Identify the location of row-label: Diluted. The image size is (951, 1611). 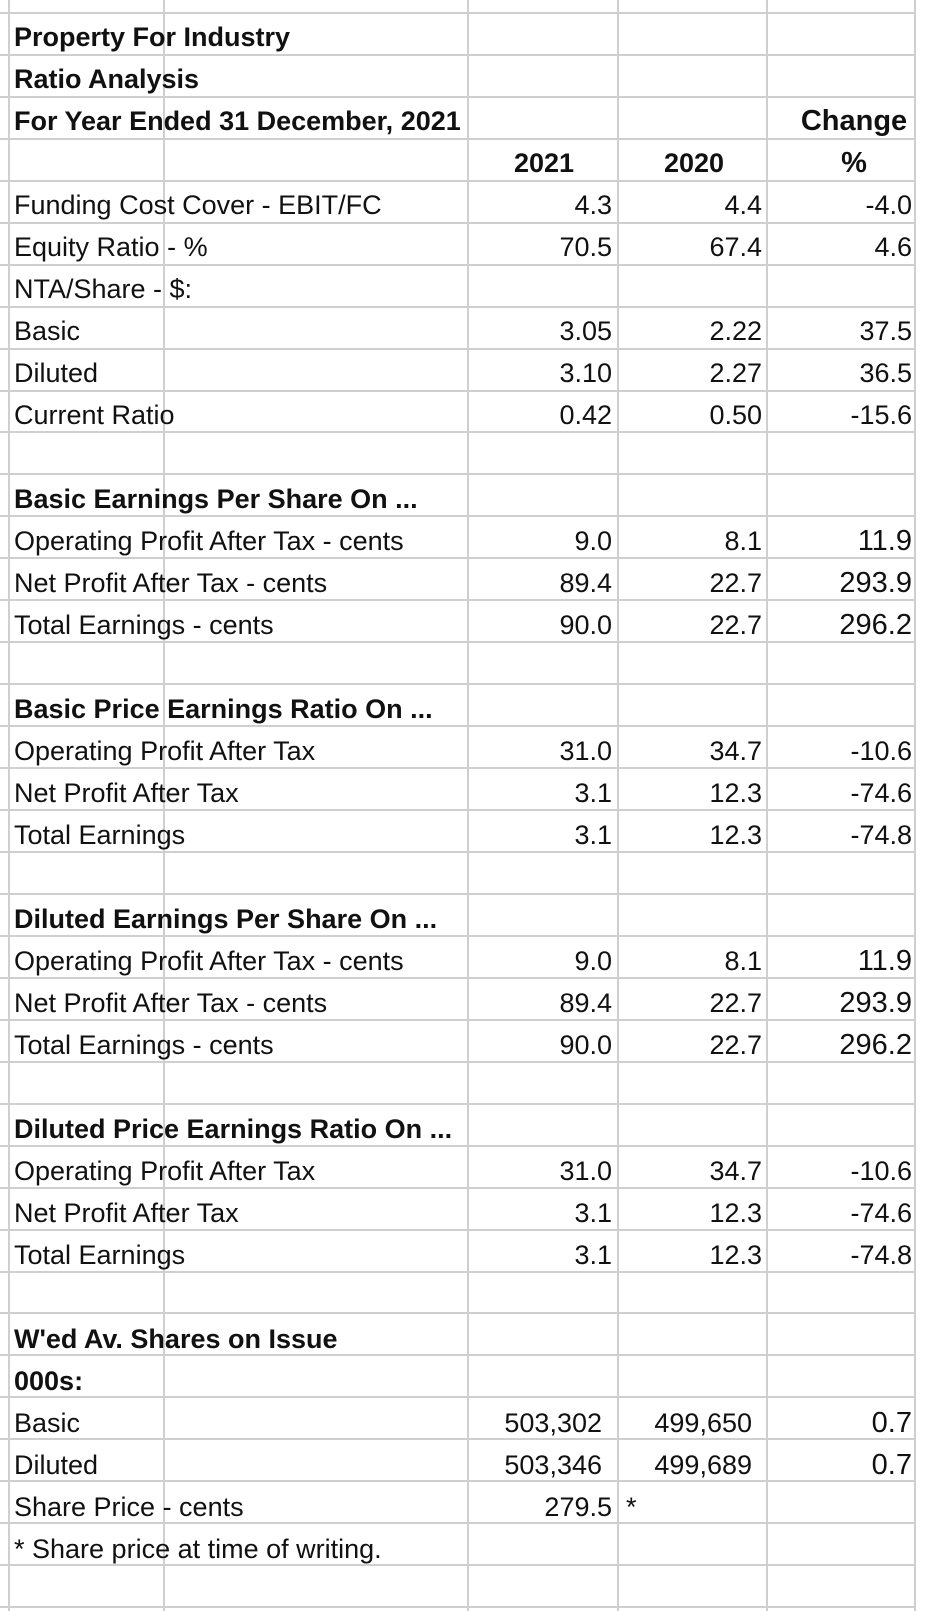
(56, 373).